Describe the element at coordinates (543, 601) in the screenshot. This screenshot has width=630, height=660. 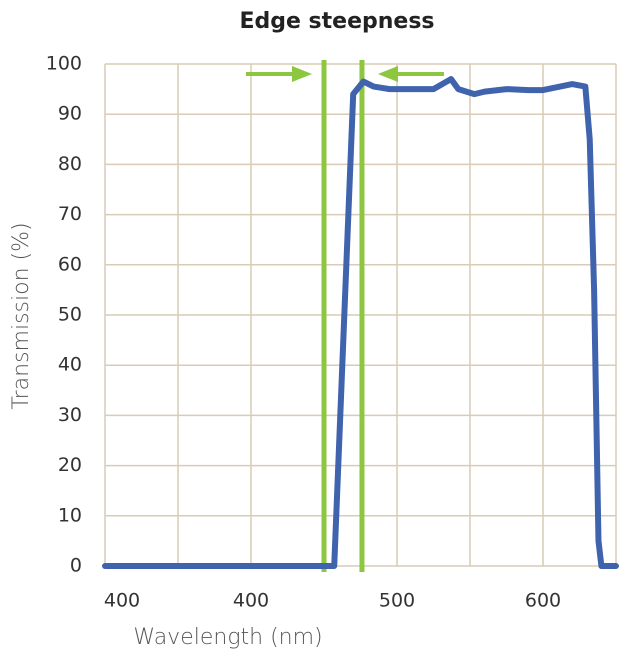
I see `x-tick-label: 600` at that location.